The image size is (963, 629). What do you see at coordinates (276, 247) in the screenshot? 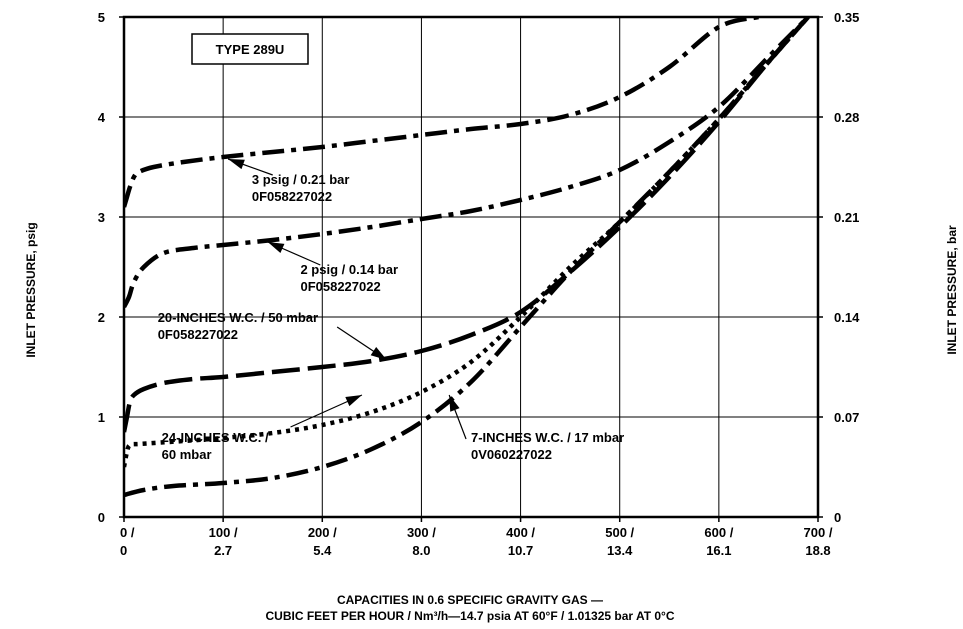
I see `arrow-head-s2psig` at bounding box center [276, 247].